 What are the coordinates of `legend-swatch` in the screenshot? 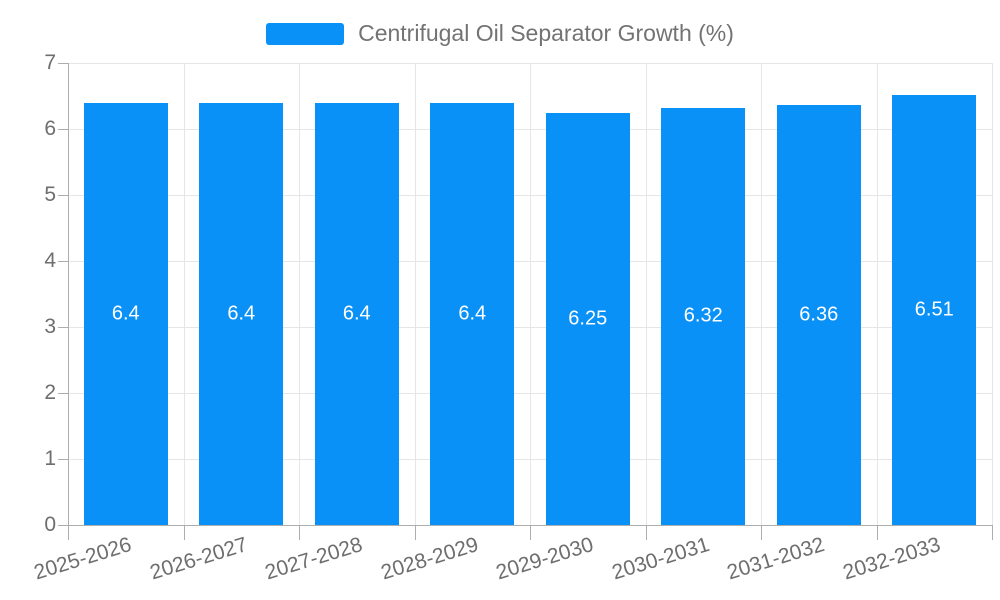 It's located at (305, 33).